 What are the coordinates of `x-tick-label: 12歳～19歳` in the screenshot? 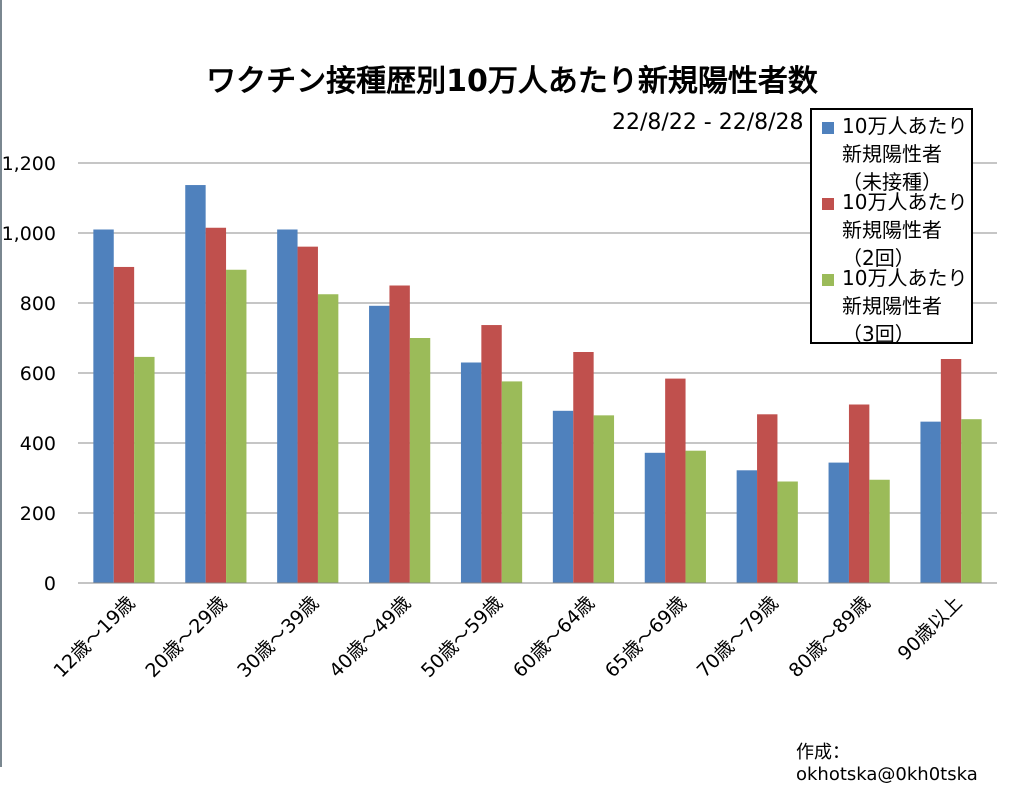 It's located at (94, 637).